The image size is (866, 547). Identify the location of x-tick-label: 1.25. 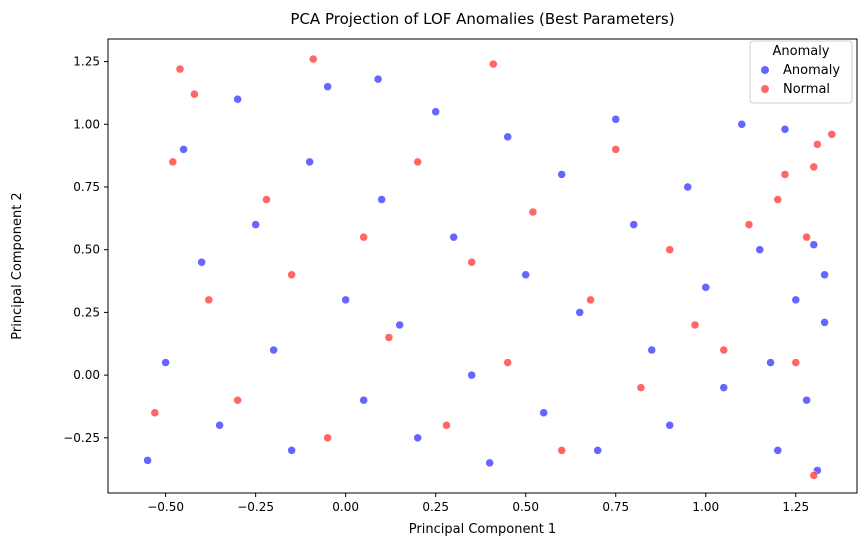
(795, 507).